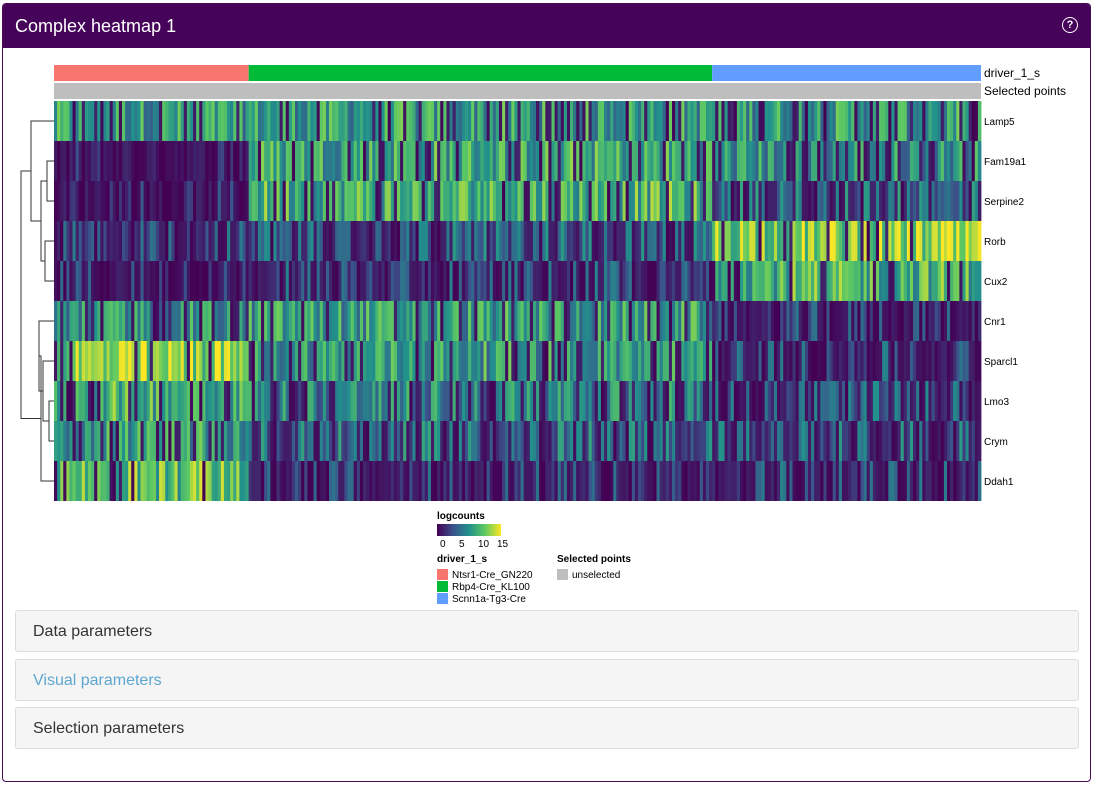  I want to click on selection-parameters-accordion: Selection parameters, so click(547, 728).